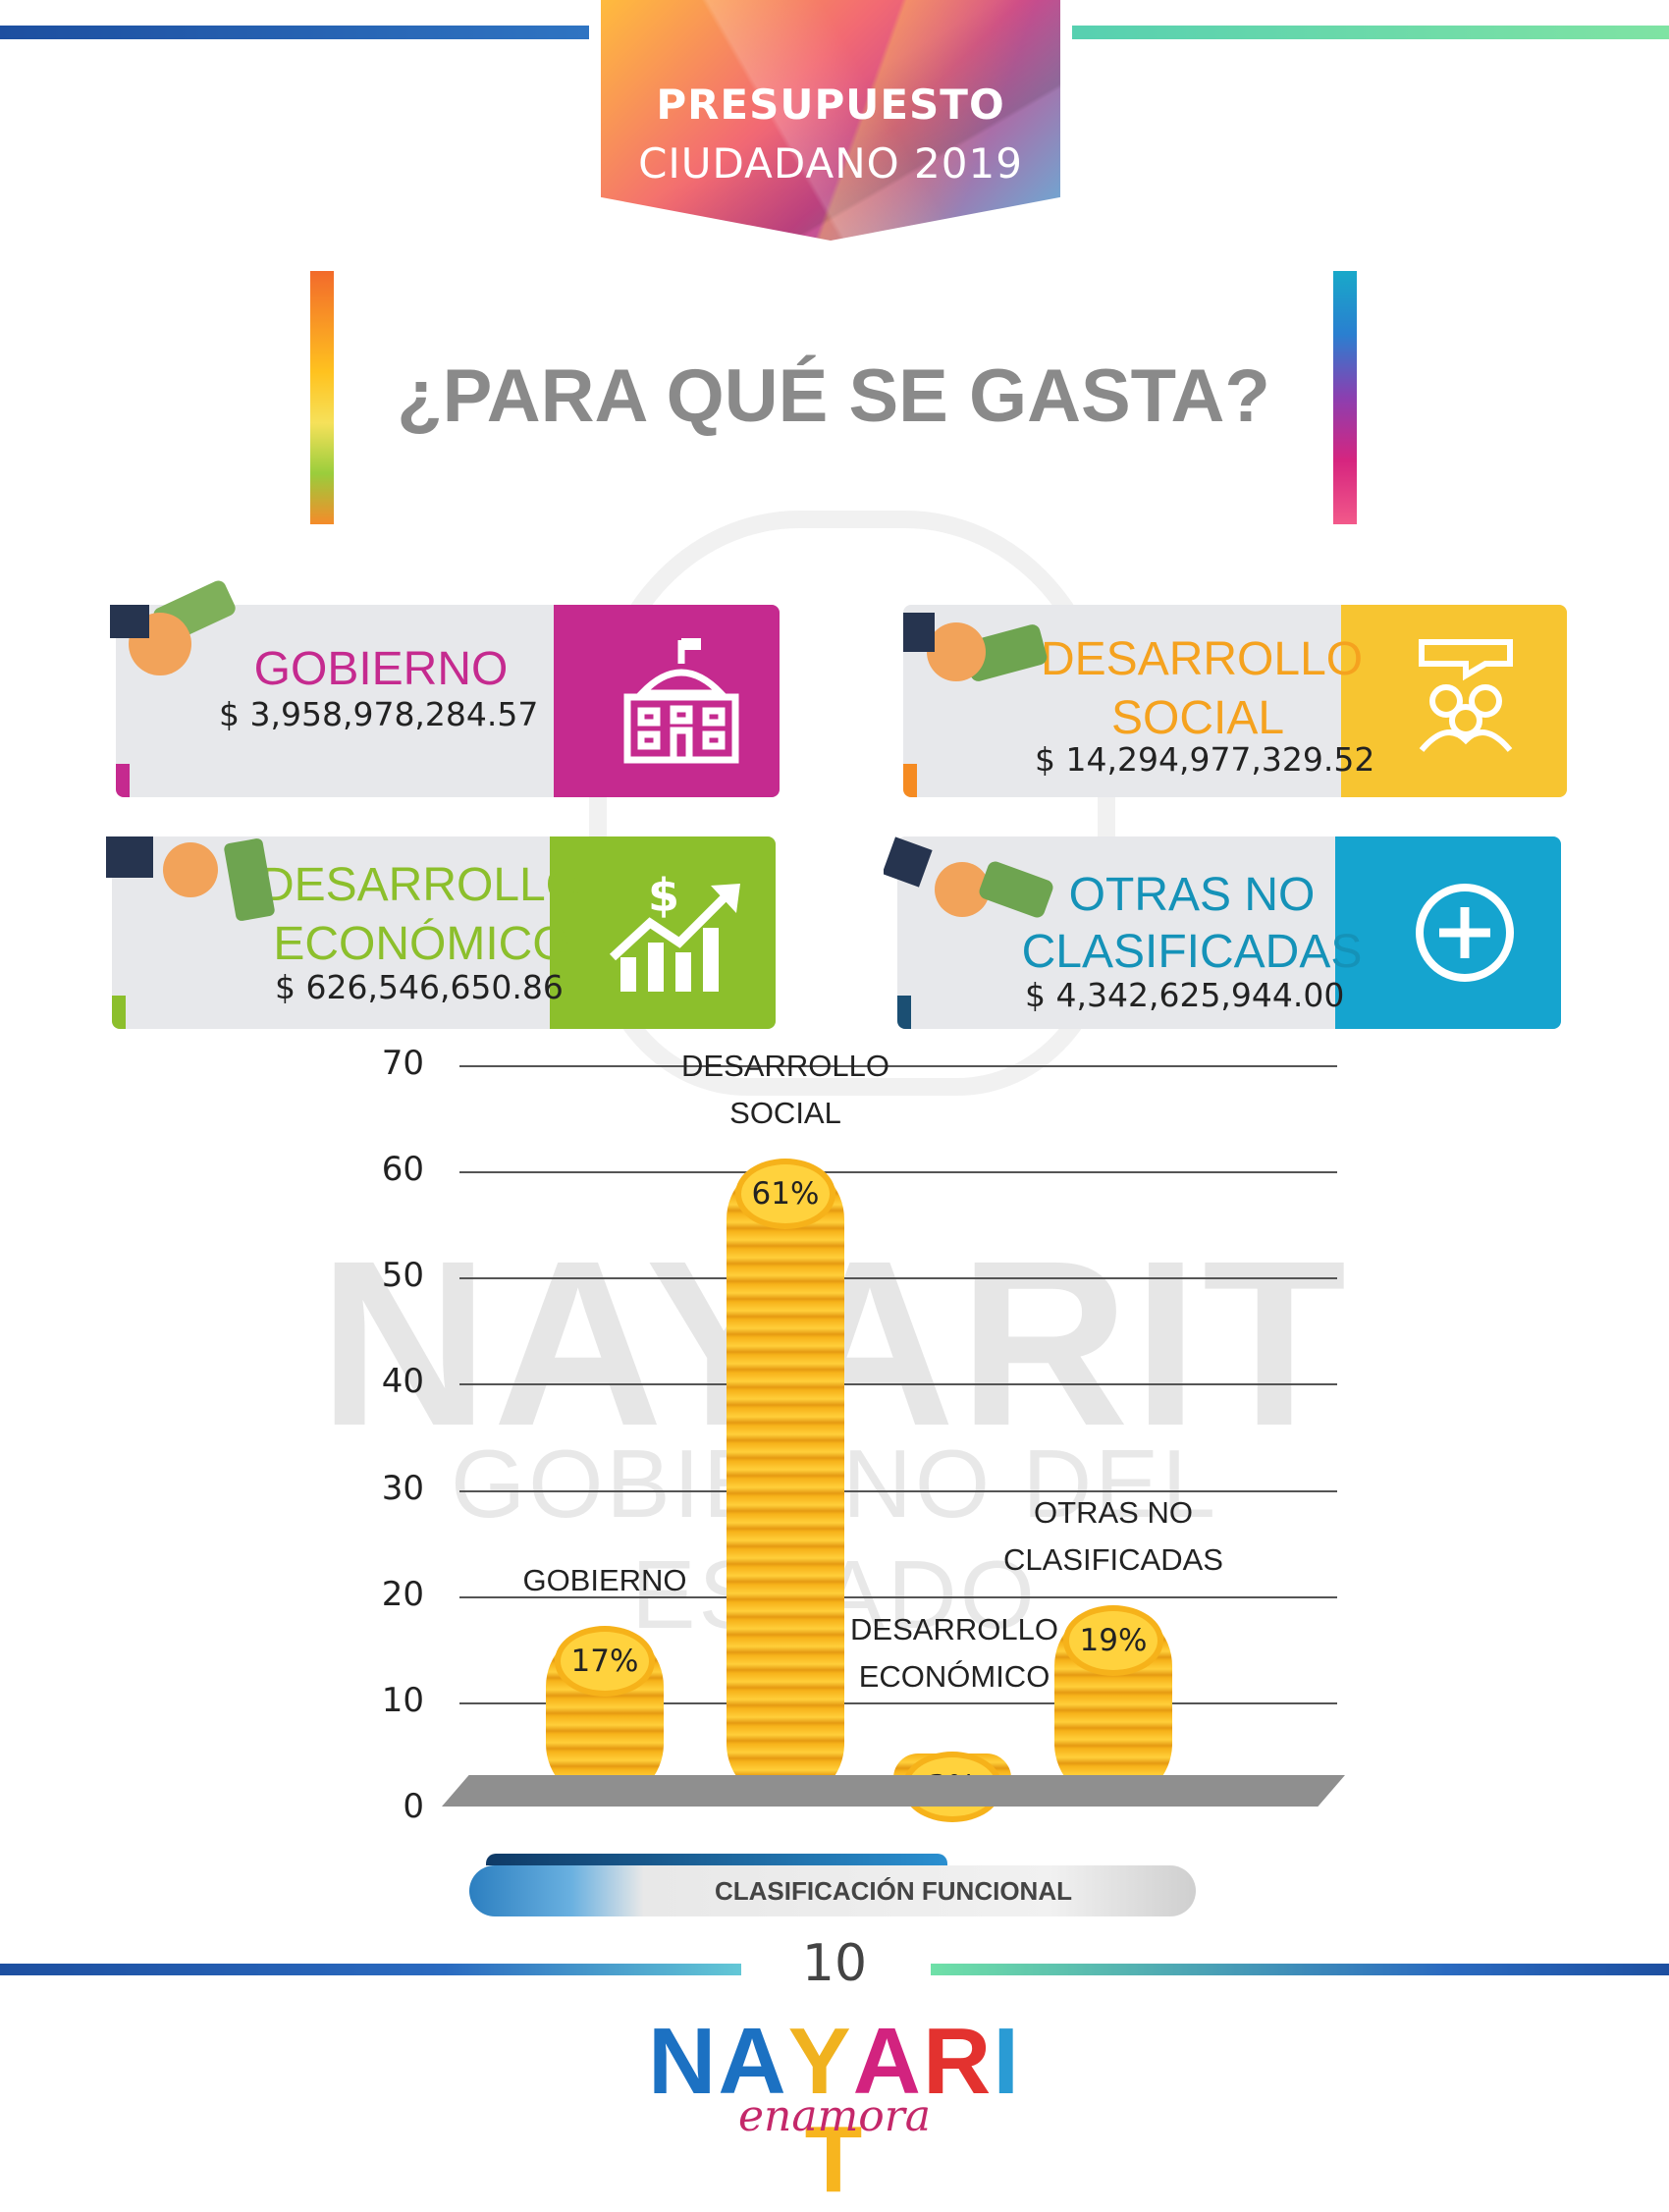  What do you see at coordinates (402, 1700) in the screenshot?
I see `y-tick-label: 10` at bounding box center [402, 1700].